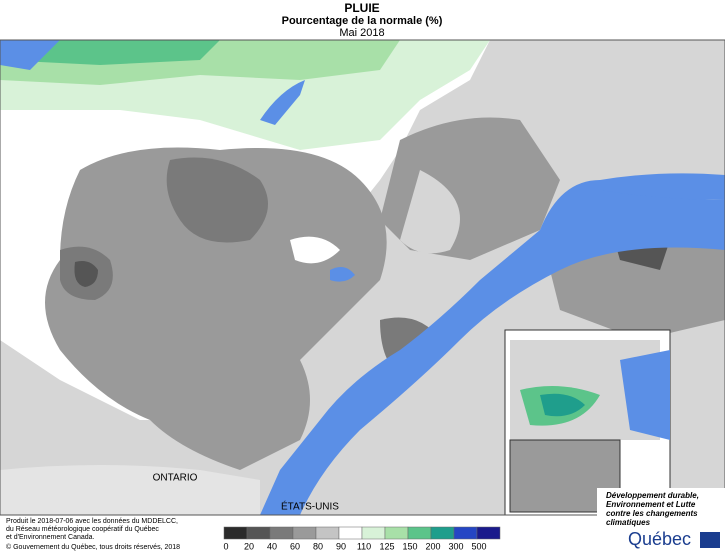  What do you see at coordinates (432, 546) in the screenshot?
I see `legend-tick-label: 200` at bounding box center [432, 546].